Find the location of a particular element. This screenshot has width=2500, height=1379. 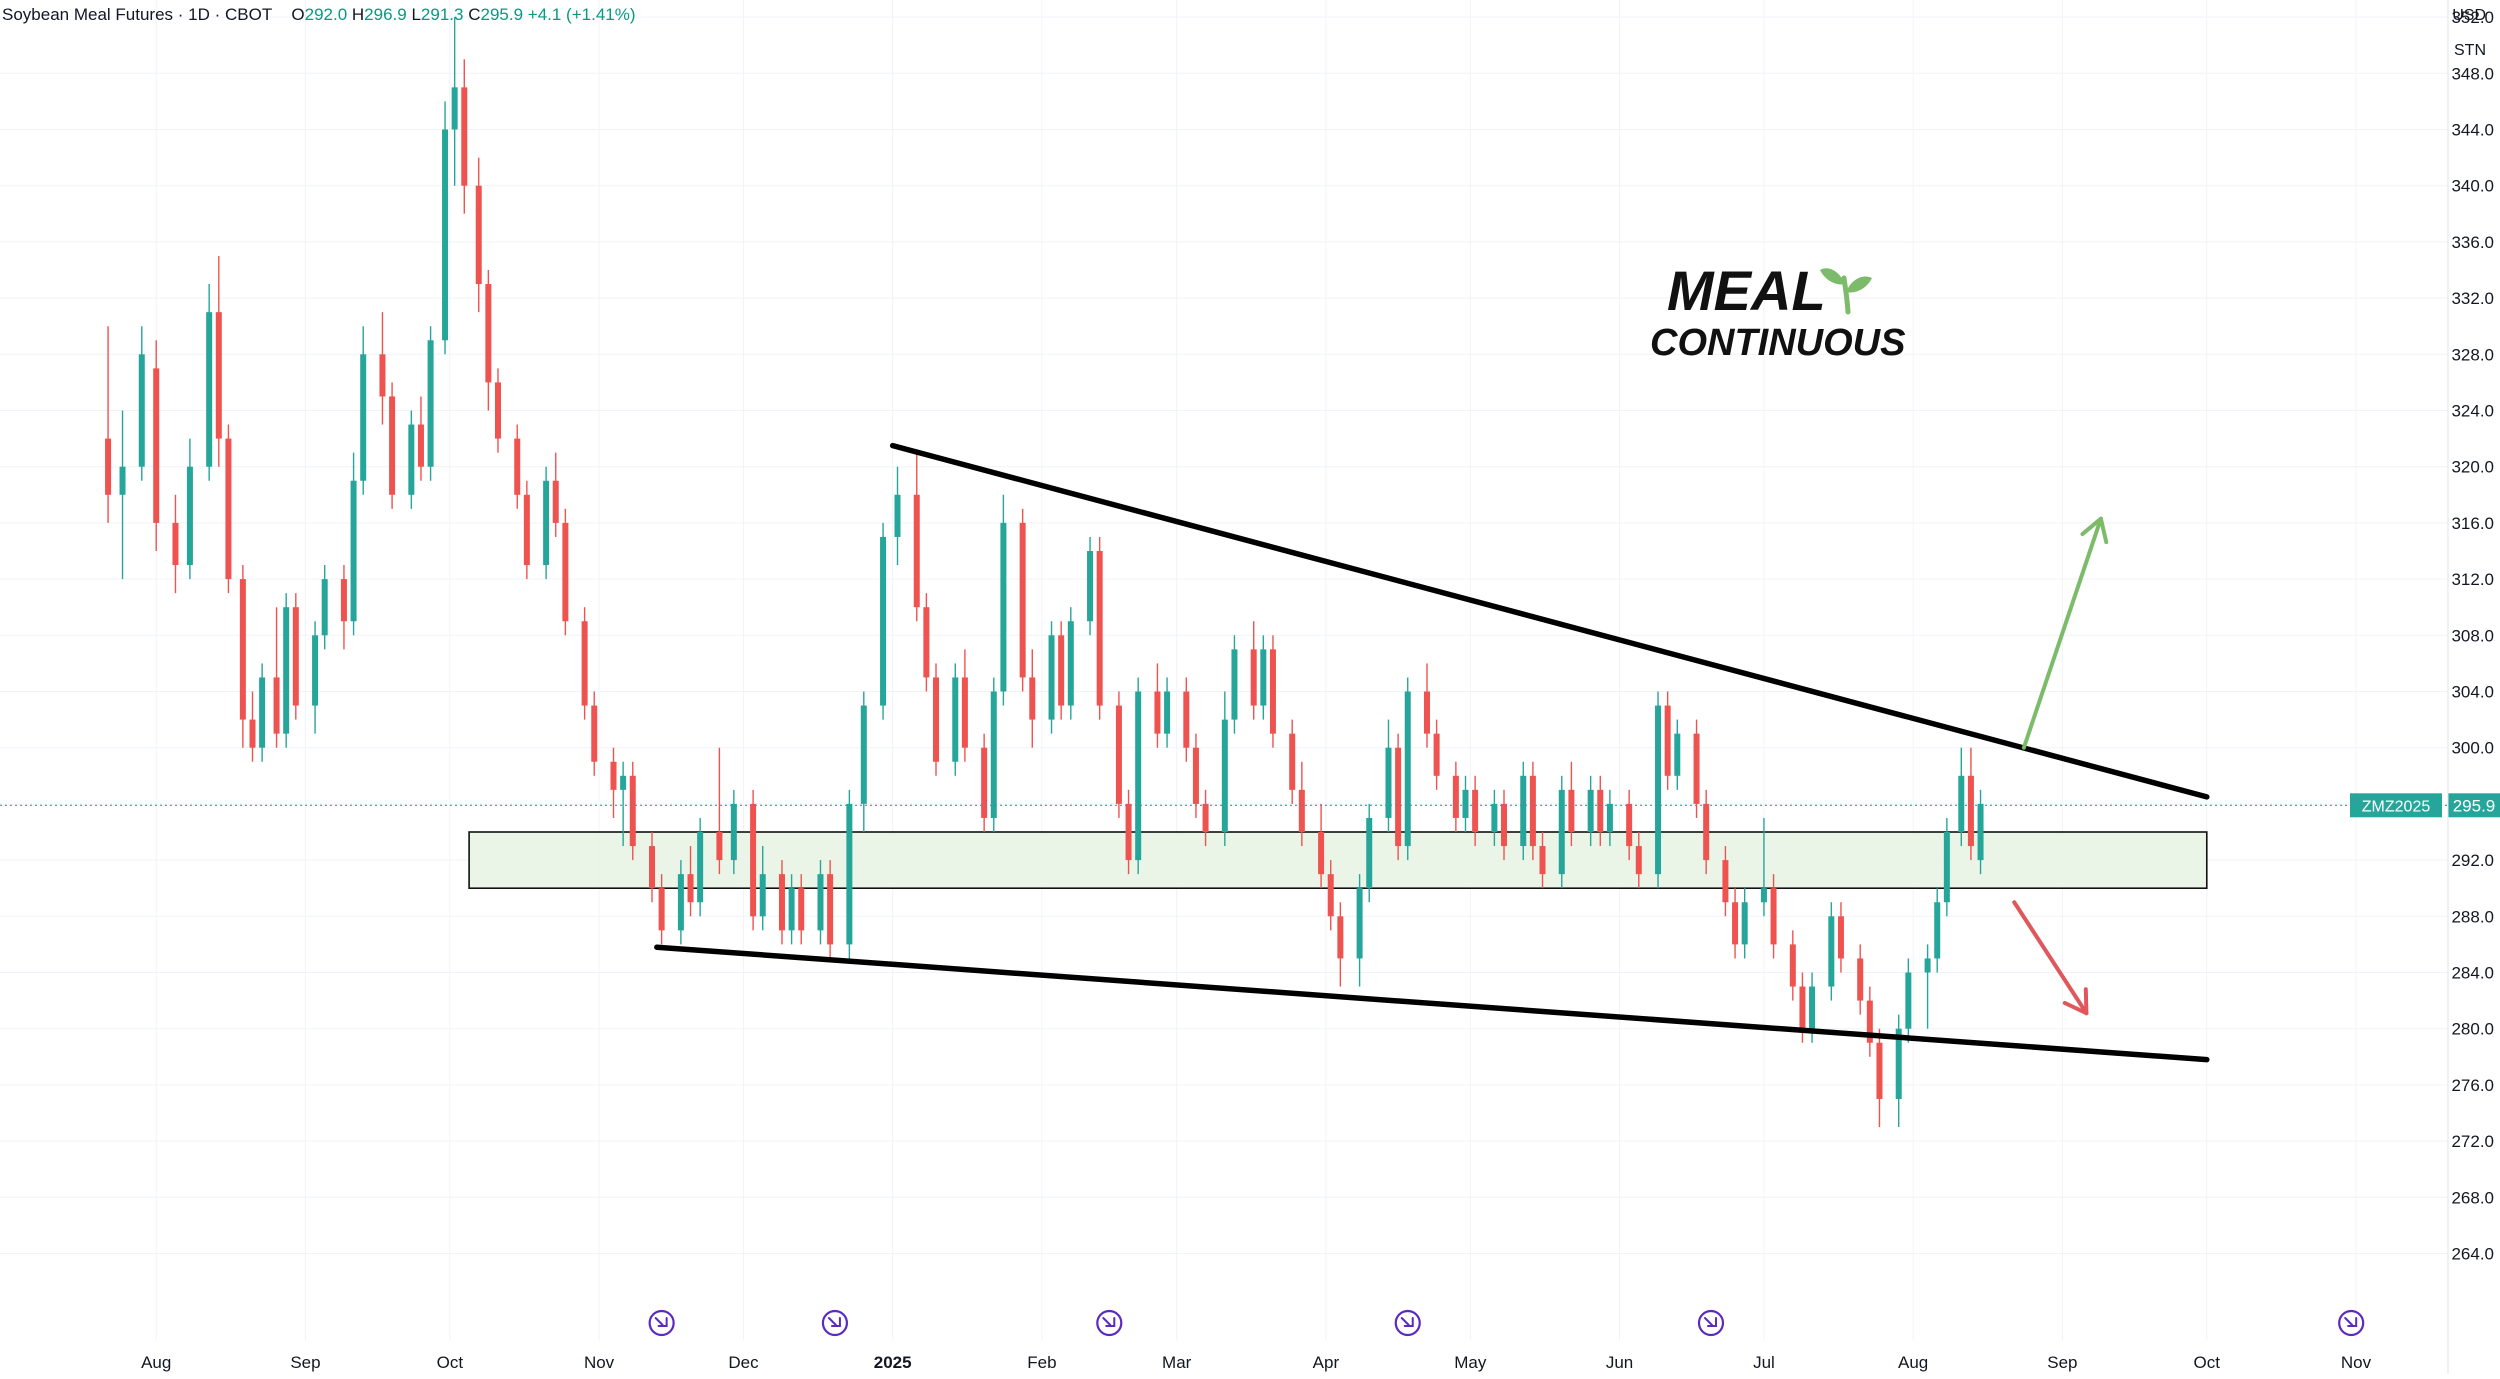

currency-label: USD is located at coordinates (2469, 15).